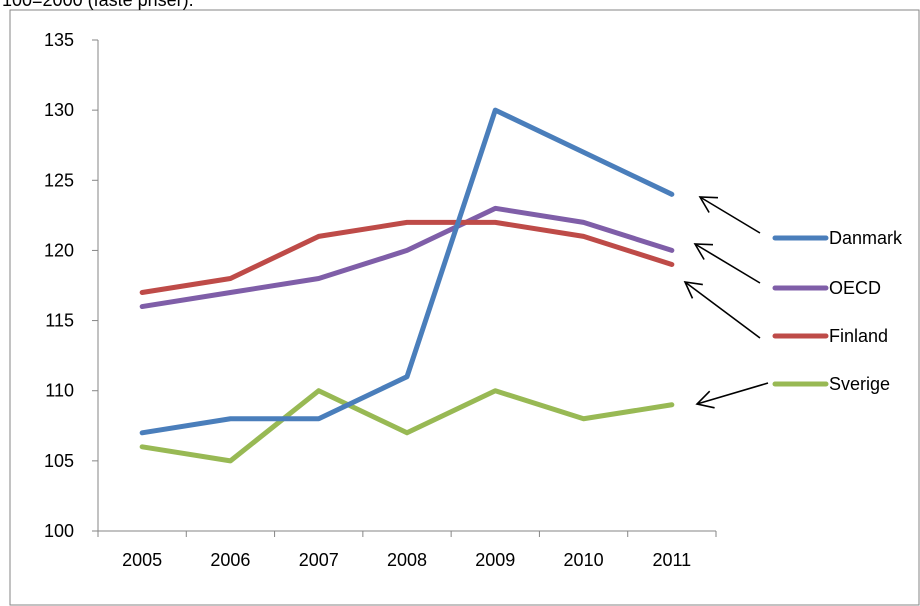 The height and width of the screenshot is (606, 920). What do you see at coordinates (59, 321) in the screenshot?
I see `y-tick-label: 115` at bounding box center [59, 321].